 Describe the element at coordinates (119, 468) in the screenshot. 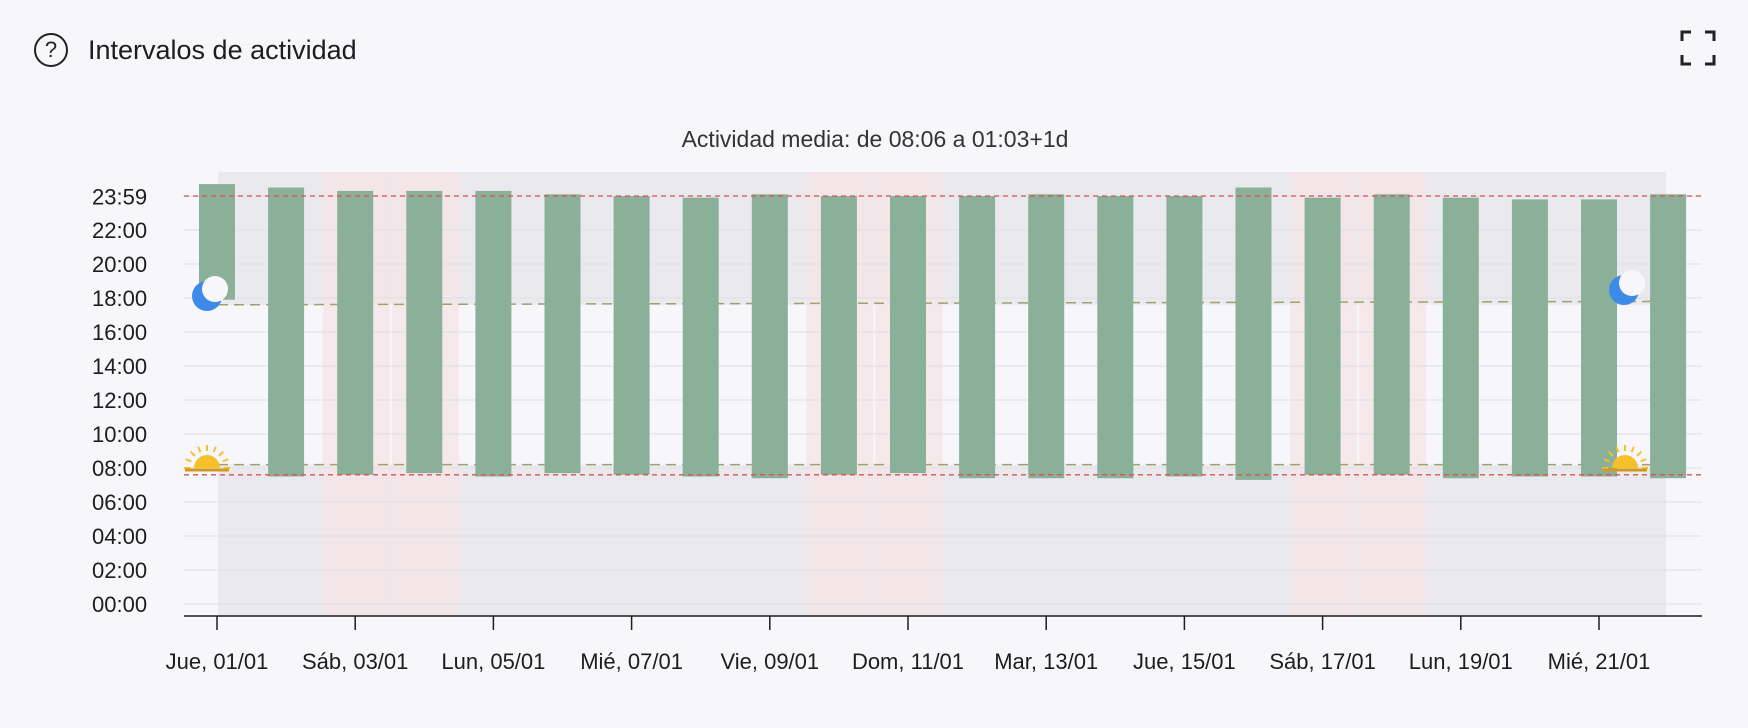

I see `y-tick-label: 08:00` at that location.